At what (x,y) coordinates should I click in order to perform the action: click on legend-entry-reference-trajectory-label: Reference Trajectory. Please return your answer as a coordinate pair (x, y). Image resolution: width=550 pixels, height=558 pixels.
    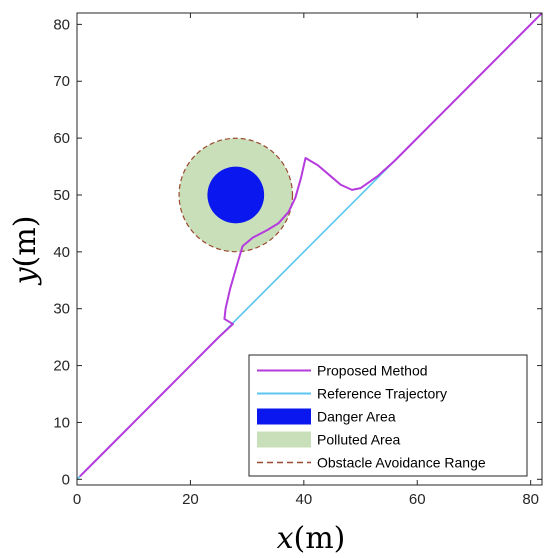
    Looking at the image, I should click on (382, 394).